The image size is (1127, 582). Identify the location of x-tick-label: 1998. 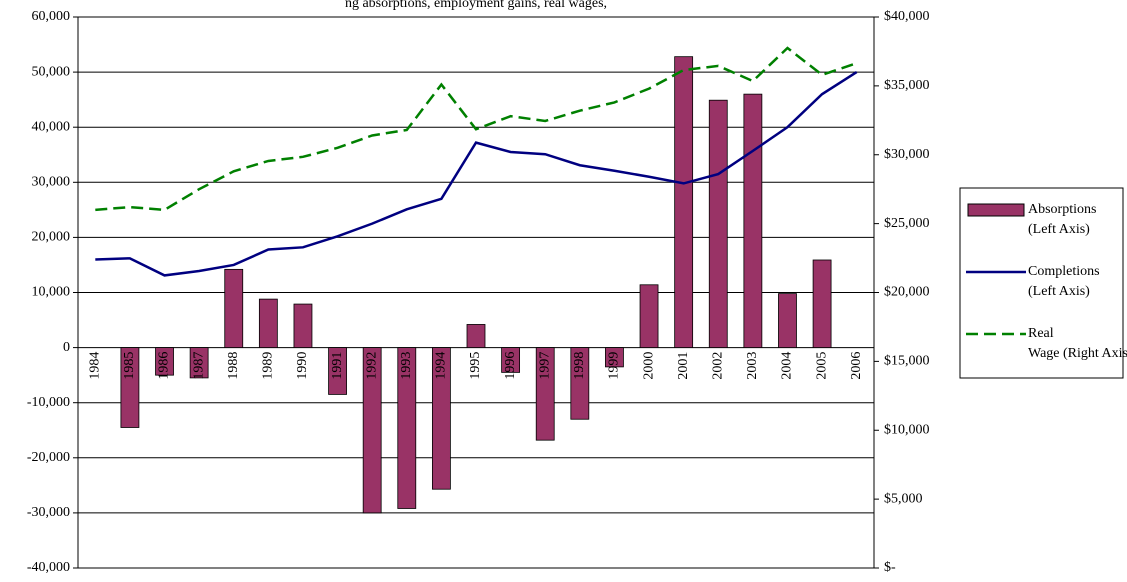
(579, 366).